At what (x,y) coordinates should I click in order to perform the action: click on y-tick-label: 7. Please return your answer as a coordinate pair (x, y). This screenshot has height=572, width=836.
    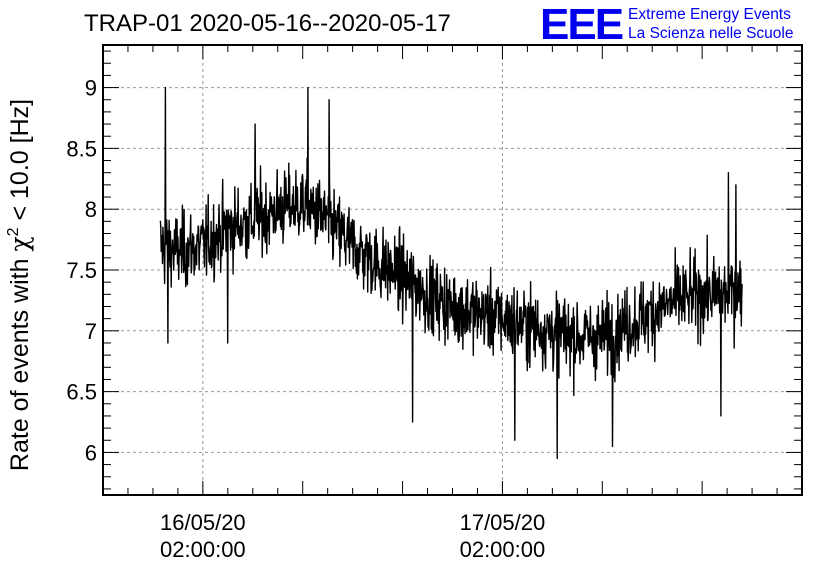
    Looking at the image, I should click on (91, 331).